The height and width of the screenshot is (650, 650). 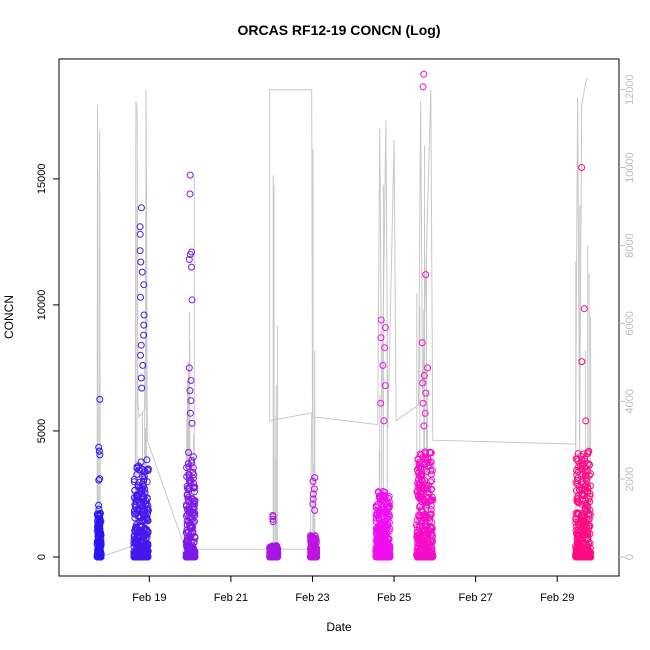 I want to click on x-tick-label: Feb 23, so click(x=312, y=598).